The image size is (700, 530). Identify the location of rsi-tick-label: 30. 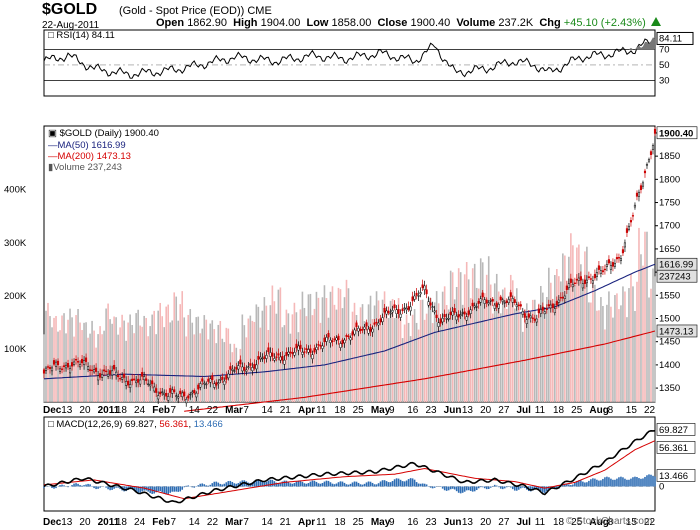
(664, 80).